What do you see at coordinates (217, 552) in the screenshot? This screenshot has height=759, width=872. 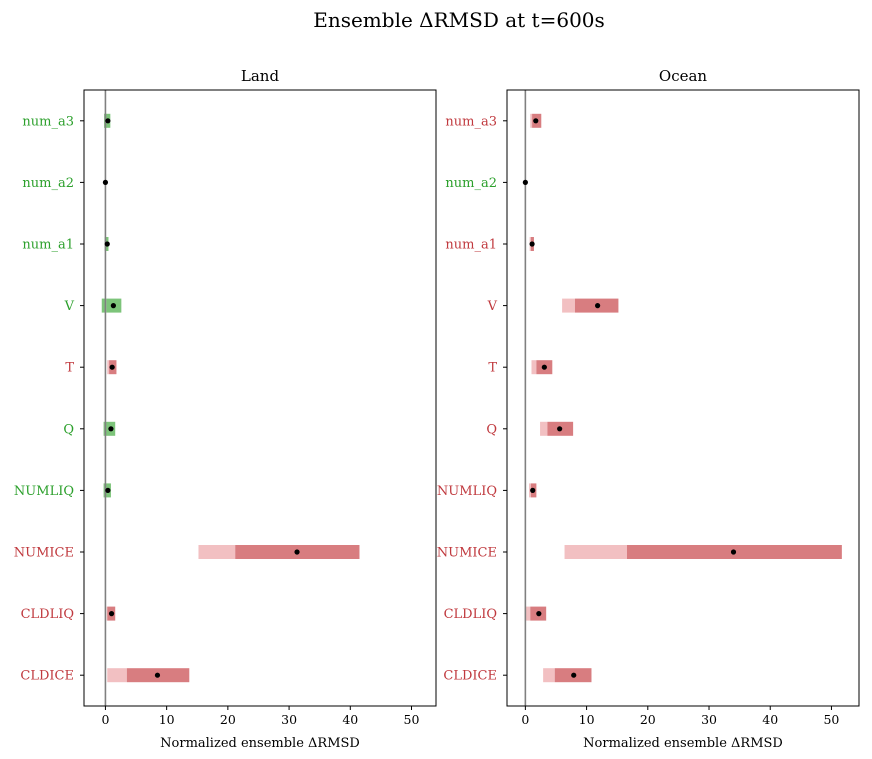 I see `panel-0-bar-light-NUMICE` at bounding box center [217, 552].